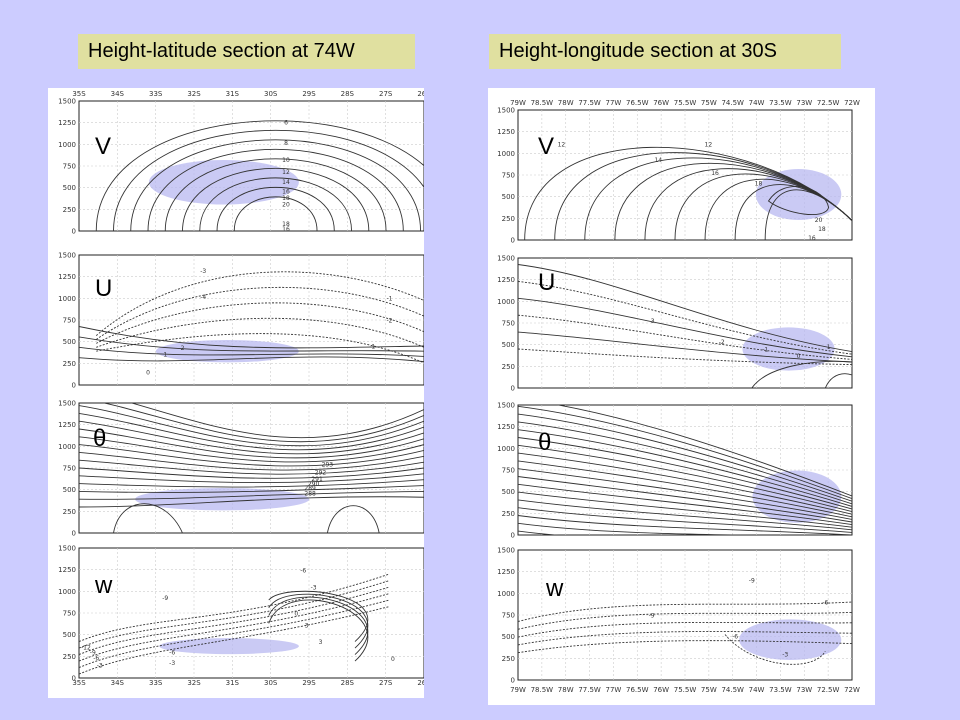 The height and width of the screenshot is (720, 960). I want to click on contour-label: 12, so click(709, 144).